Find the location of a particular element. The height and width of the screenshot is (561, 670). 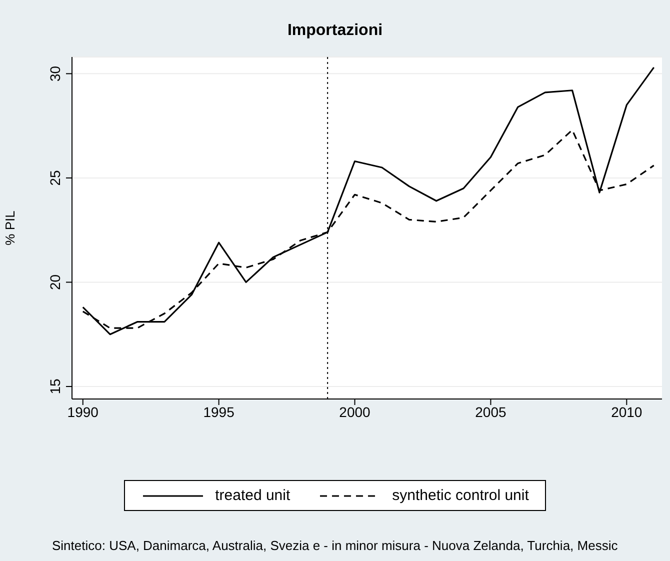

text: Sintetico: USA, Danimarca, Australia, Svezia e - in minor misura - Nuova Zelanda, Turchia, Messic is located at coordinates (335, 545).